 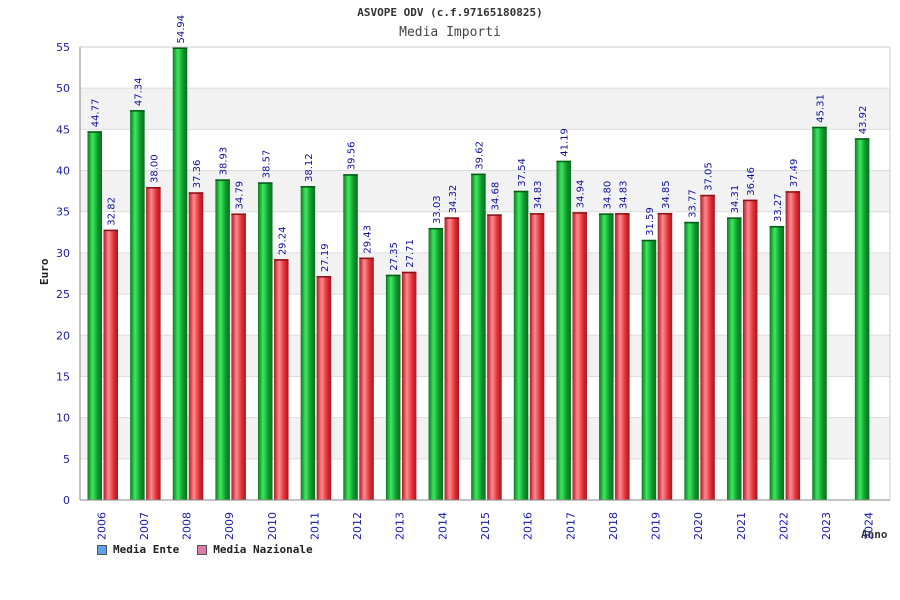 What do you see at coordinates (522, 172) in the screenshot?
I see `data-label-media-ente-2016: 37.54` at bounding box center [522, 172].